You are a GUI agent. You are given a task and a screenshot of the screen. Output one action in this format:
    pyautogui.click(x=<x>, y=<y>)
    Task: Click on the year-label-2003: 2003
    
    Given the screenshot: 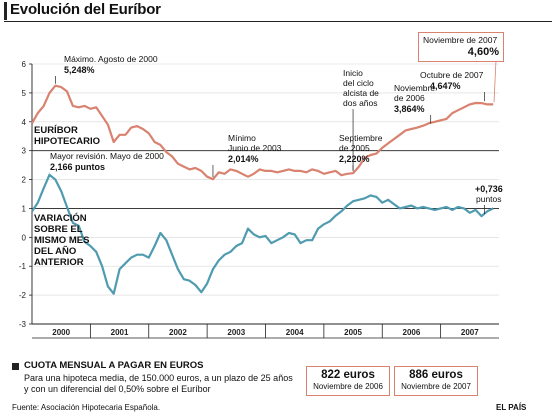 What is the action you would take?
    pyautogui.click(x=236, y=332)
    